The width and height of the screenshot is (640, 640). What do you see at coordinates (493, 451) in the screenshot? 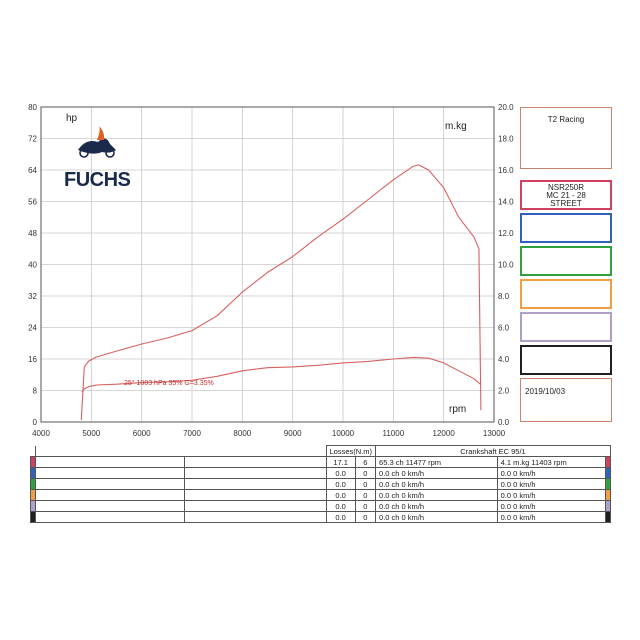
I see `crankshaft-header: Crankshaft EC 95/1` at bounding box center [493, 451].